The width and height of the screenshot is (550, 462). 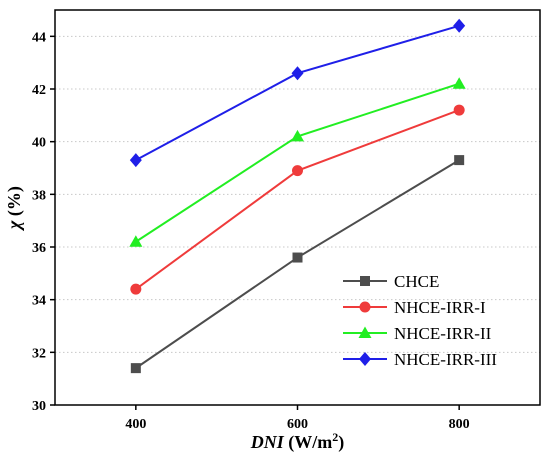 I want to click on y-tick-label: 44, so click(x=39, y=37).